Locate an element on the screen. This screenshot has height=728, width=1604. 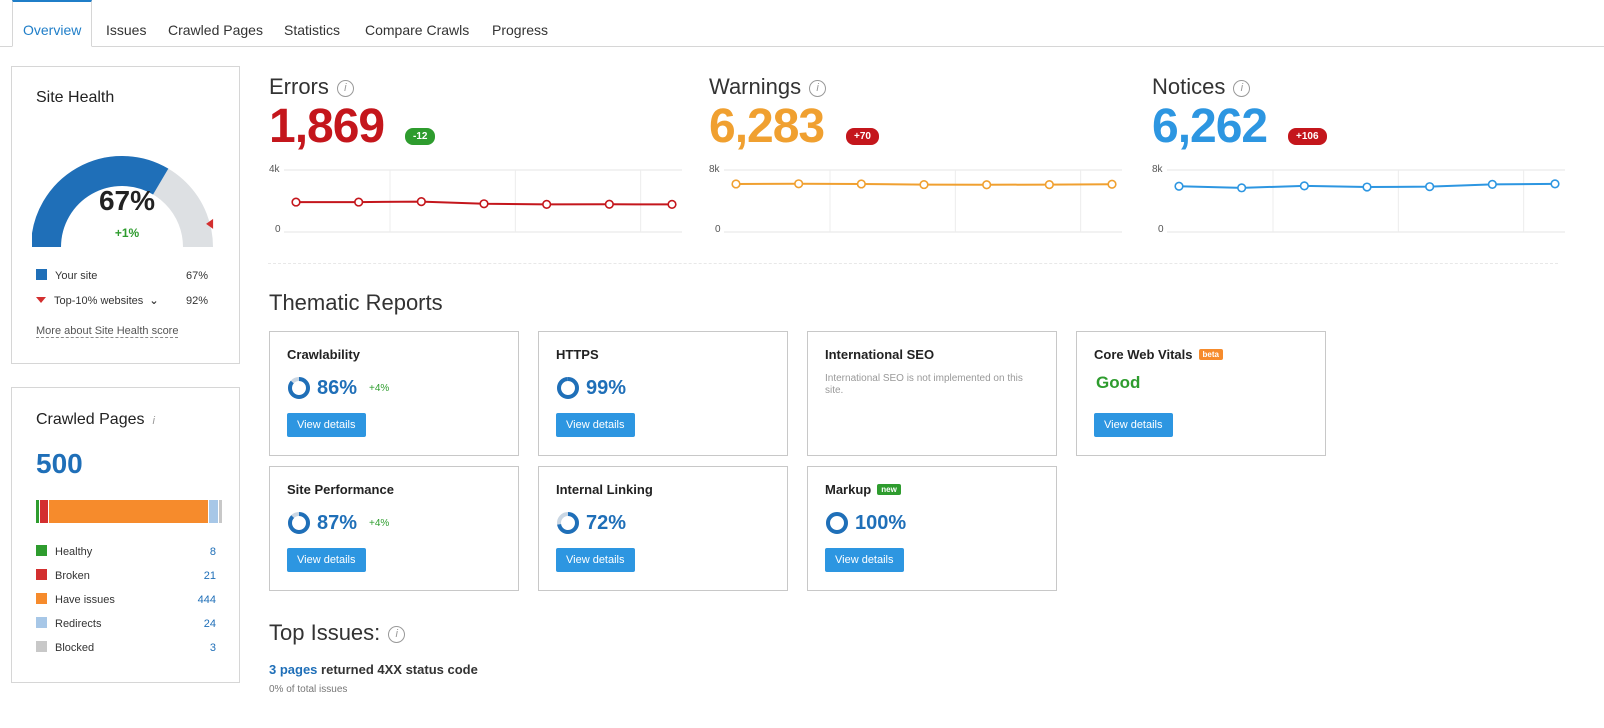
legend-label: Have issues is located at coordinates (85, 600).